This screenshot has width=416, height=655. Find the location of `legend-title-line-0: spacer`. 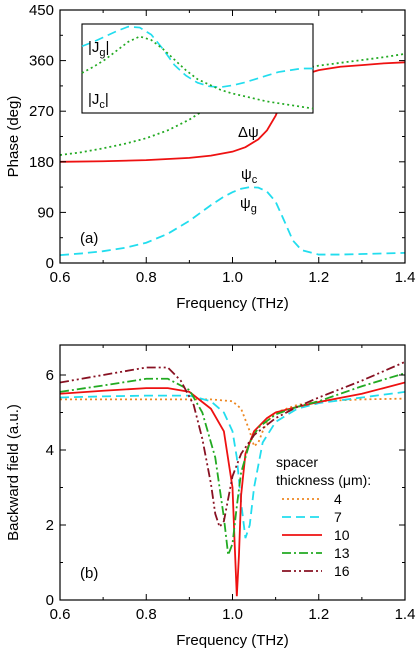

legend-title-line-0: spacer is located at coordinates (297, 462).